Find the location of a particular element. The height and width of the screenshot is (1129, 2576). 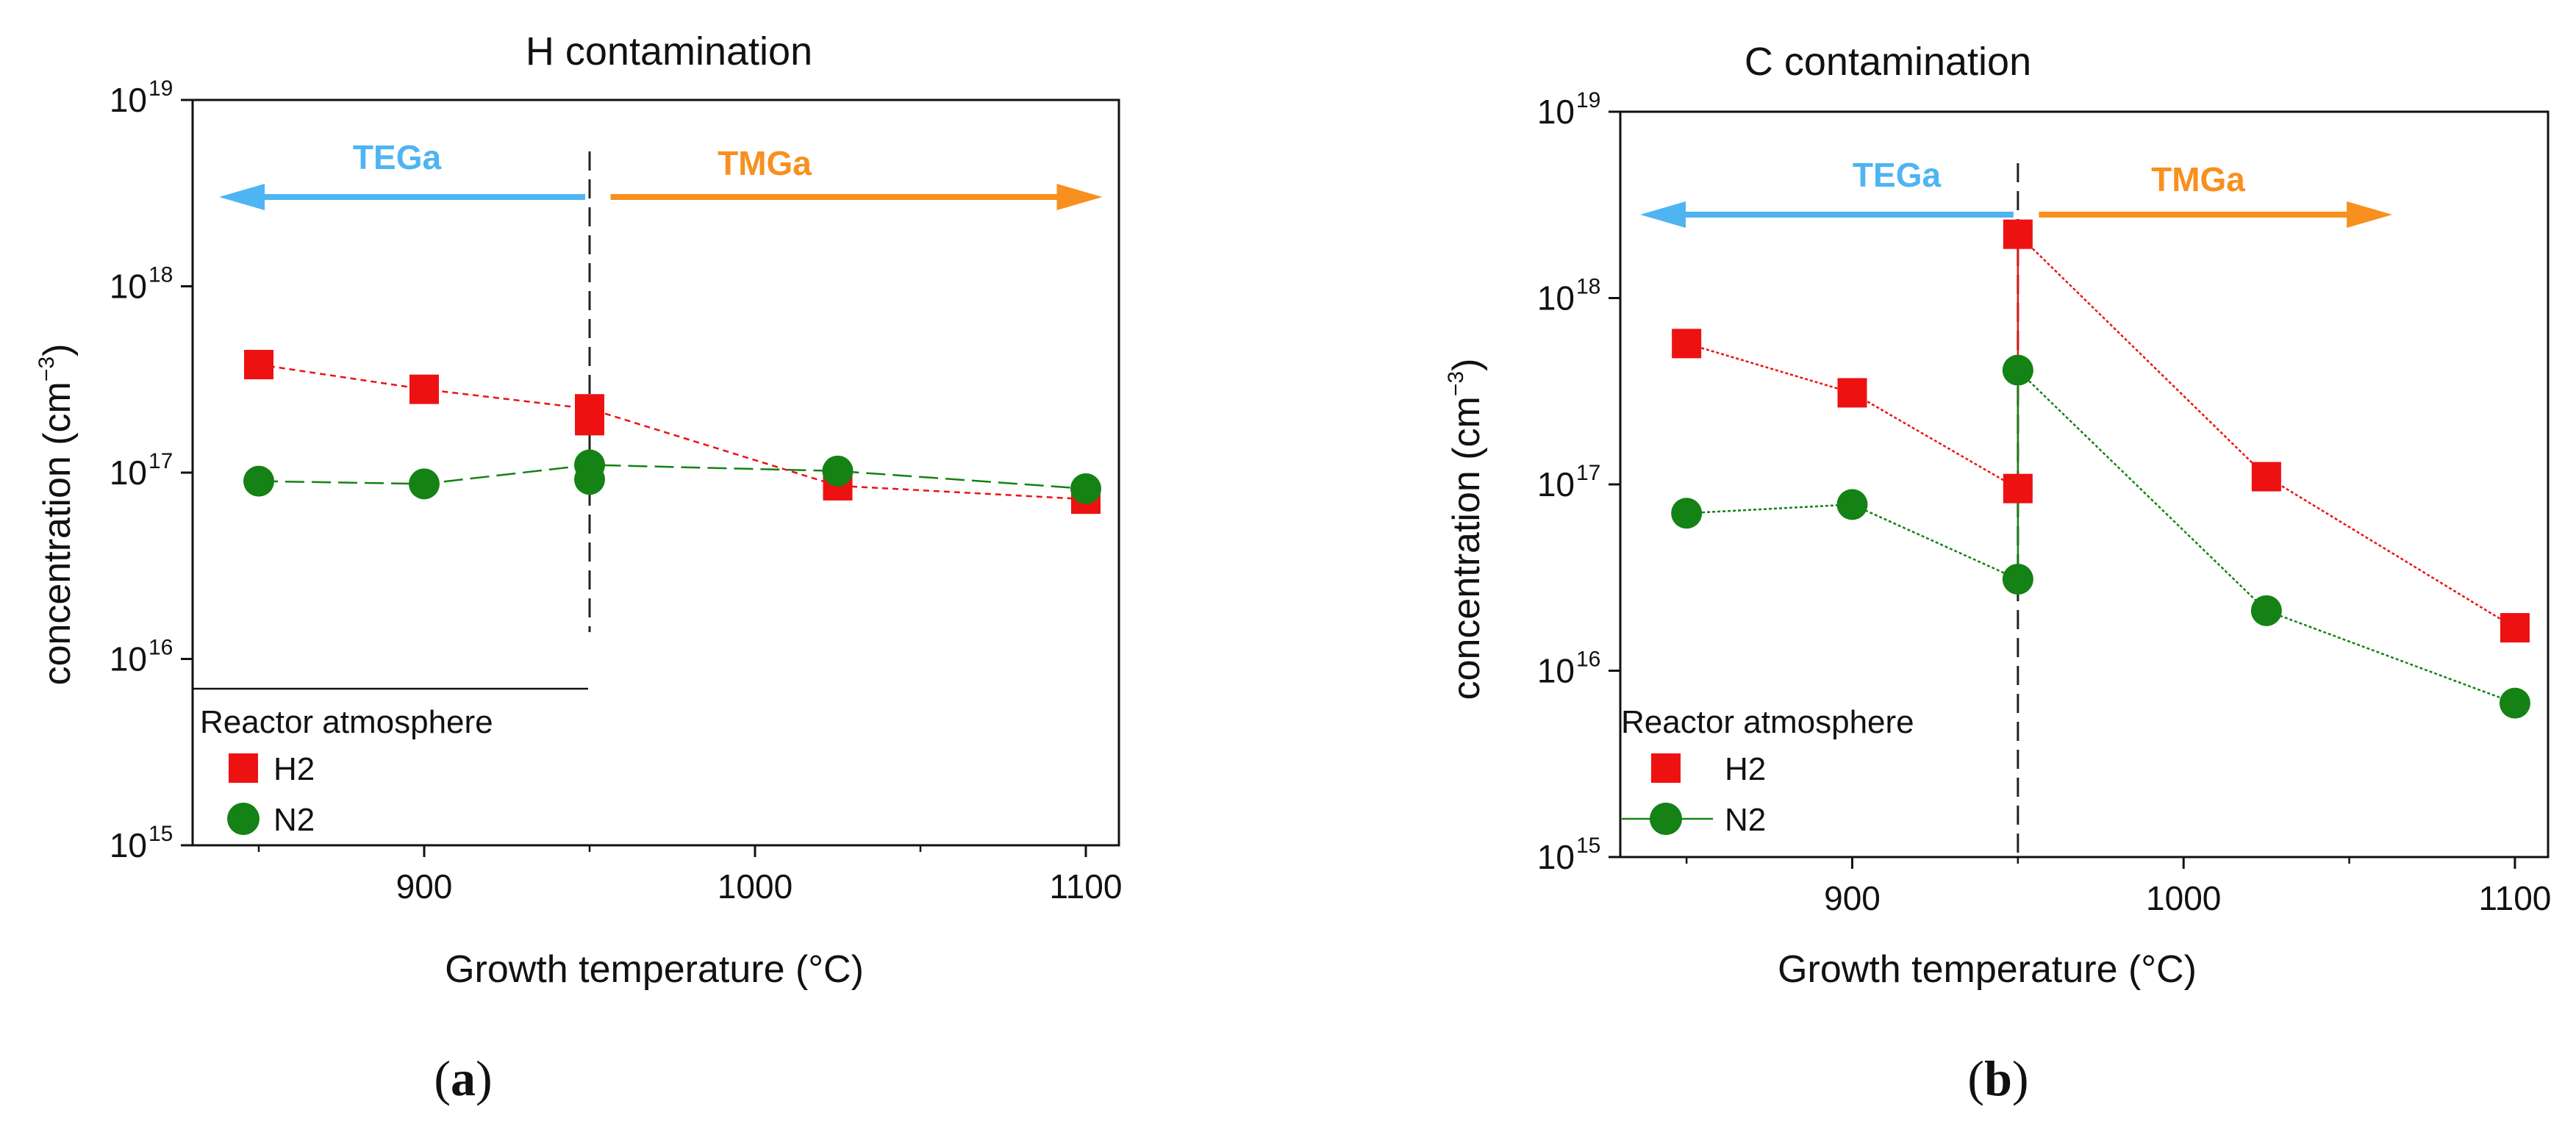

series-line-h2-tega is located at coordinates (1852, 416).